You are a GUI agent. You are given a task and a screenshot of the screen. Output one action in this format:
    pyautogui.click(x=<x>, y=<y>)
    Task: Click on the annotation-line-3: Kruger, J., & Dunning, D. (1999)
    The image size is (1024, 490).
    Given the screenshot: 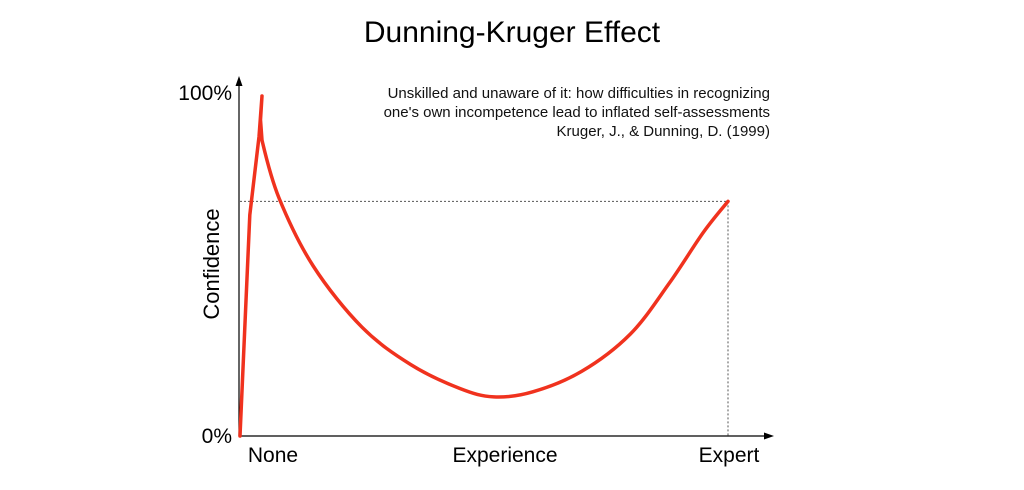 What is the action you would take?
    pyautogui.click(x=663, y=131)
    